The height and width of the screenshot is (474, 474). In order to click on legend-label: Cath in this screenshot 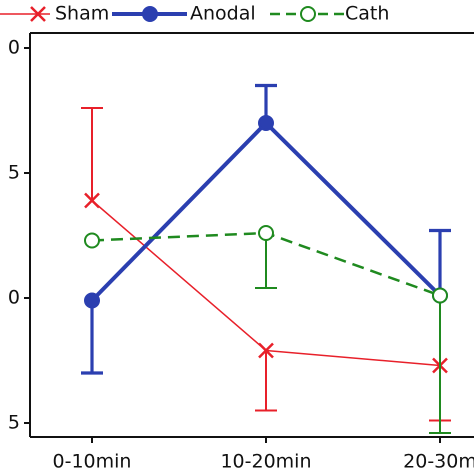, I will do `click(367, 14)`.